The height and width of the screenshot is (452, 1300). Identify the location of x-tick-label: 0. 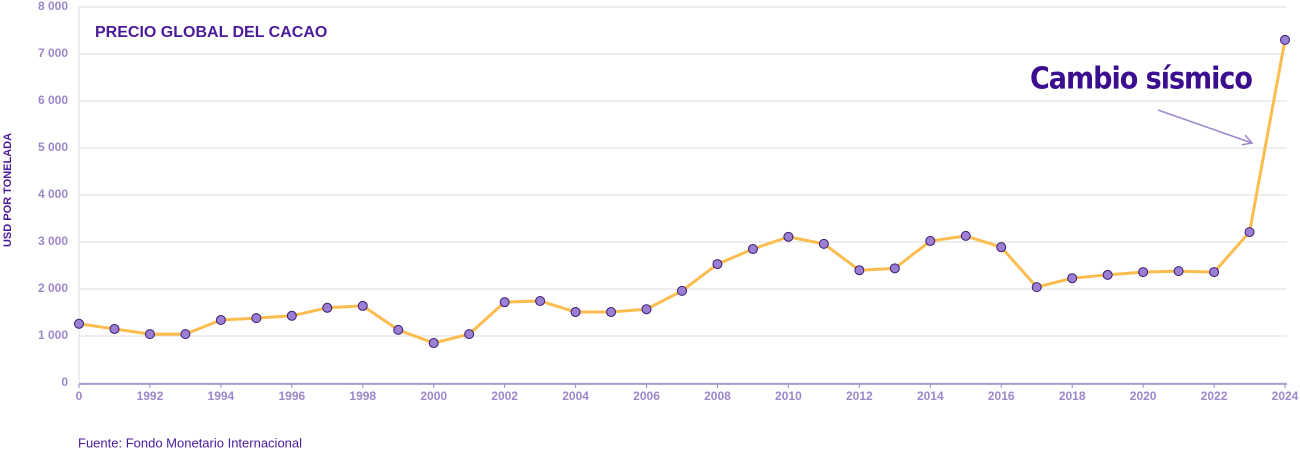
(79, 396).